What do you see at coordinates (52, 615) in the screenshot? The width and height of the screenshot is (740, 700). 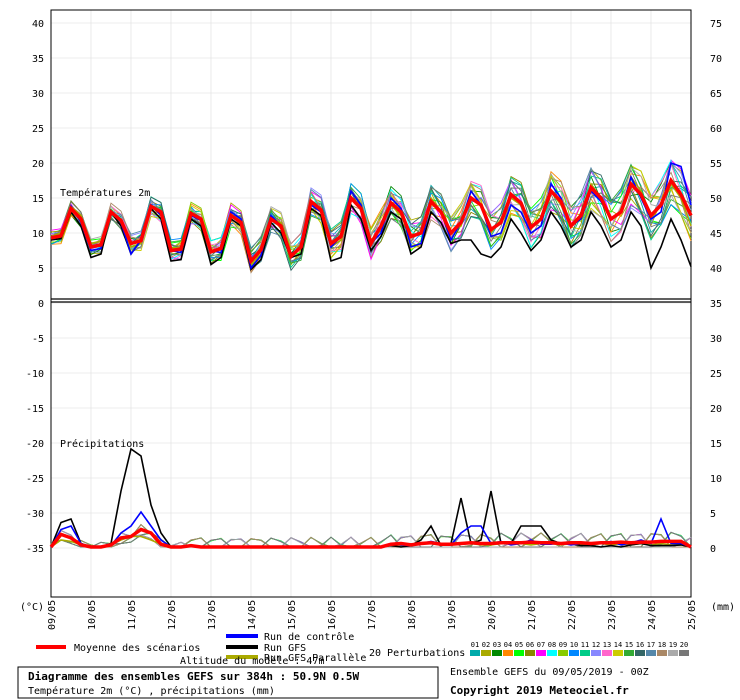 I see `x-tick-label: 09/05` at bounding box center [52, 615].